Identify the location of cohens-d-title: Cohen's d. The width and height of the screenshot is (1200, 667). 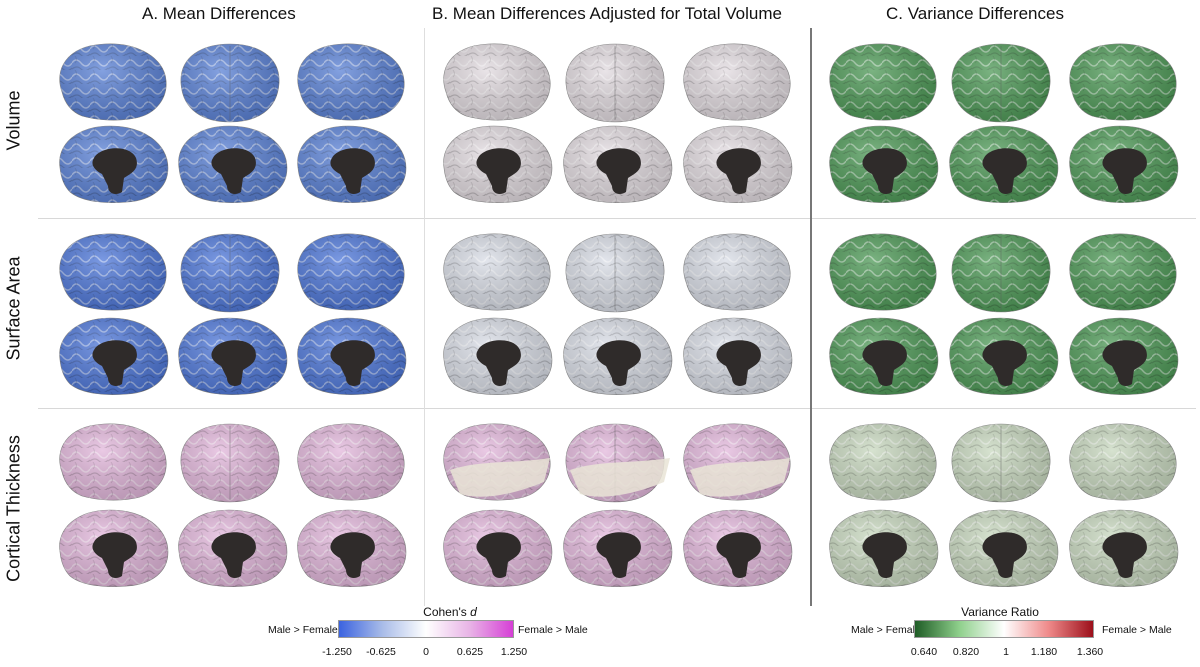
(450, 612).